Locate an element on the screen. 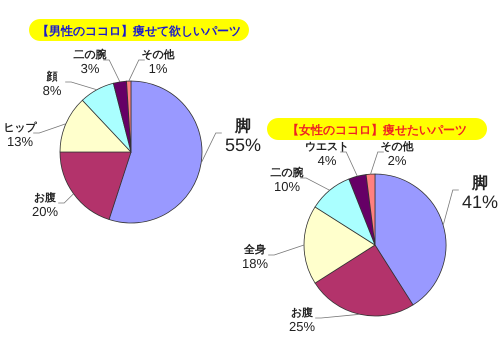 The height and width of the screenshot is (350, 500). data-label: 8% is located at coordinates (52, 90).